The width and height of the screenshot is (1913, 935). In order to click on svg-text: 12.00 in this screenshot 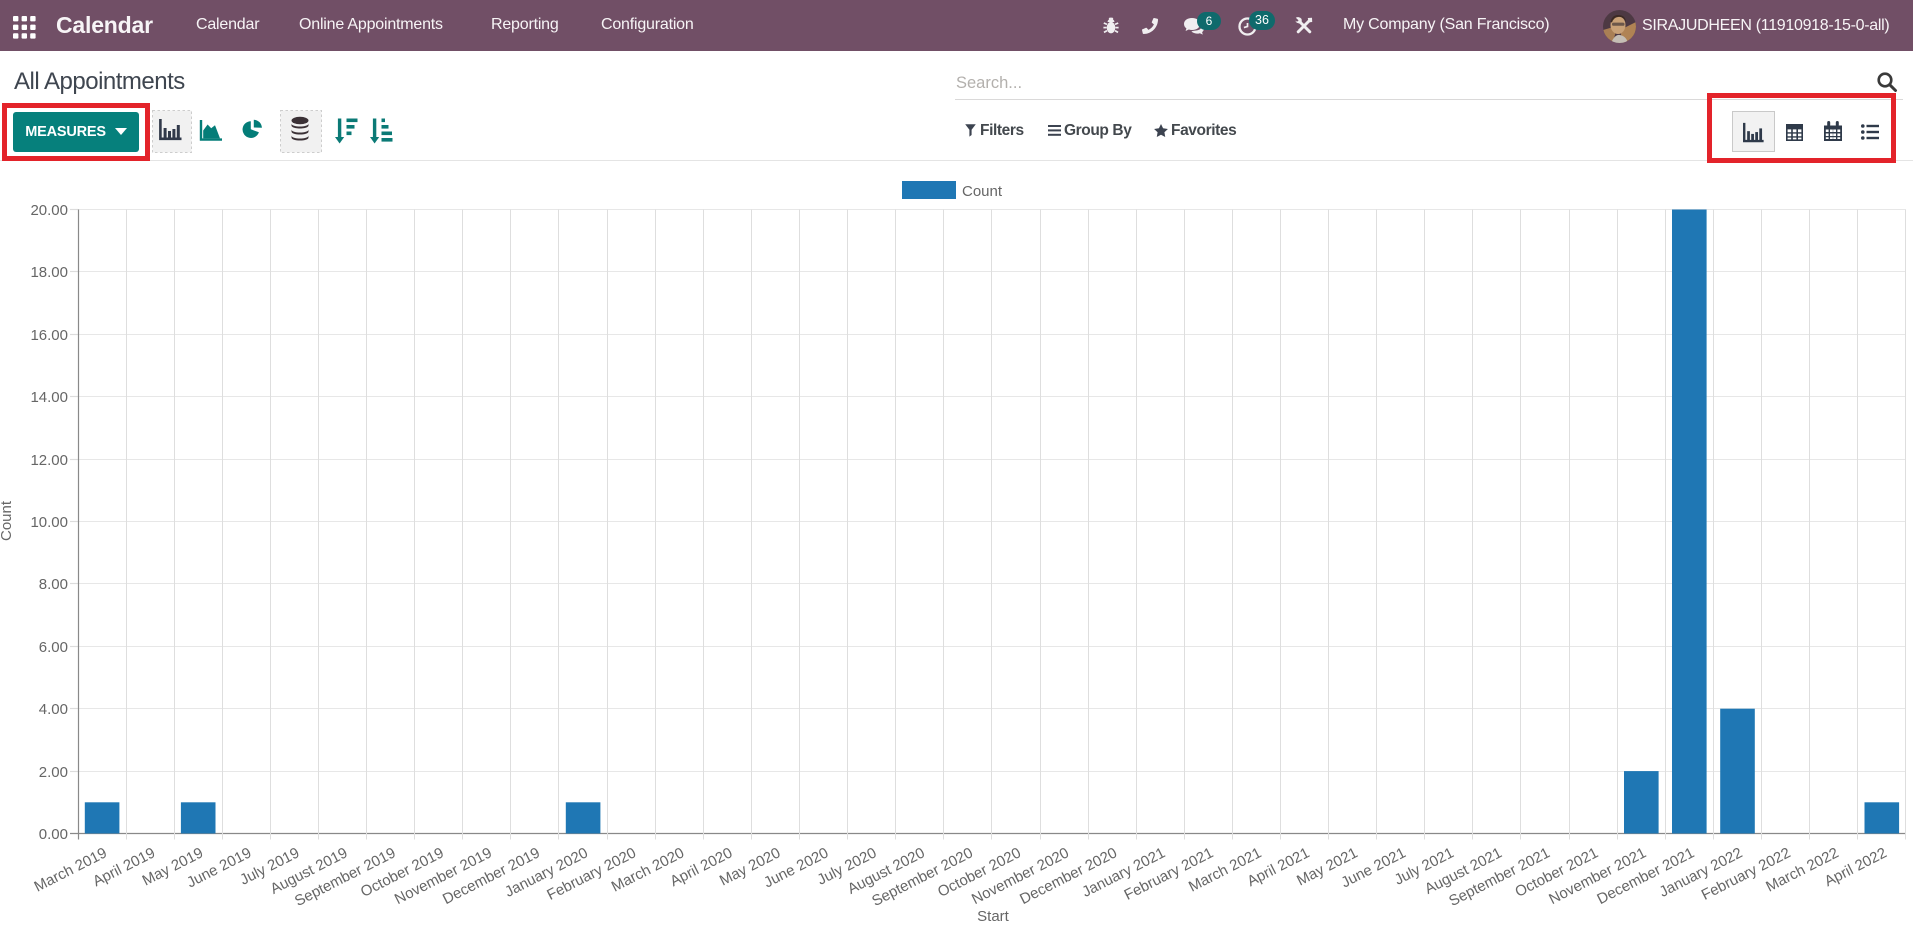, I will do `click(49, 460)`.